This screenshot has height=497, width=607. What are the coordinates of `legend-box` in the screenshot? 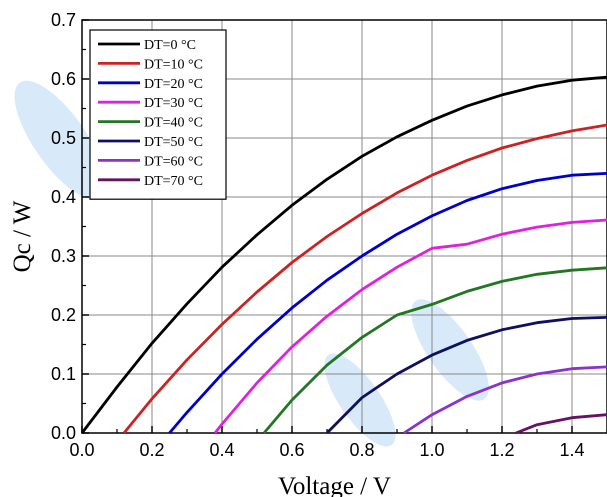 It's located at (158, 114).